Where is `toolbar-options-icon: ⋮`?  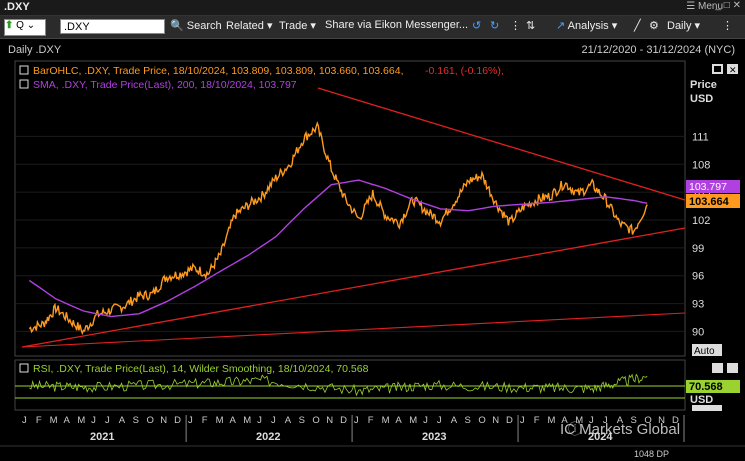 toolbar-options-icon: ⋮ is located at coordinates (515, 26).